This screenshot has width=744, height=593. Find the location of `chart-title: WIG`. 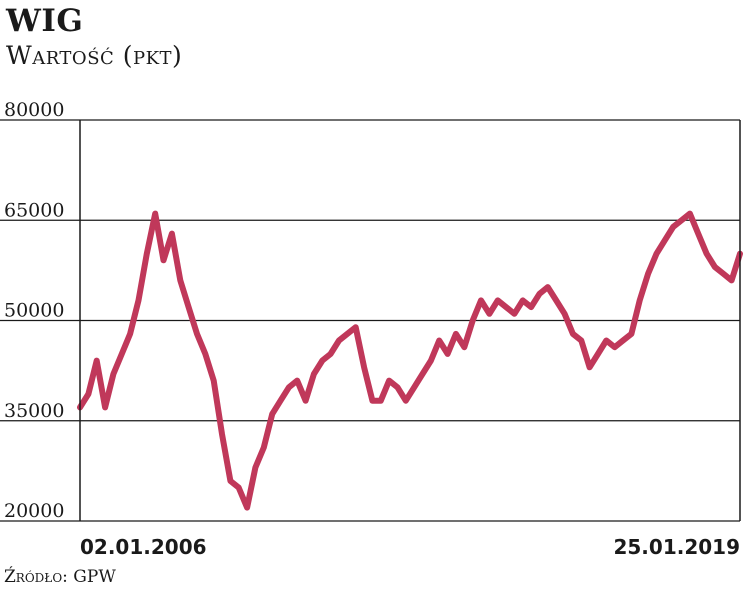

chart-title: WIG is located at coordinates (45, 21).